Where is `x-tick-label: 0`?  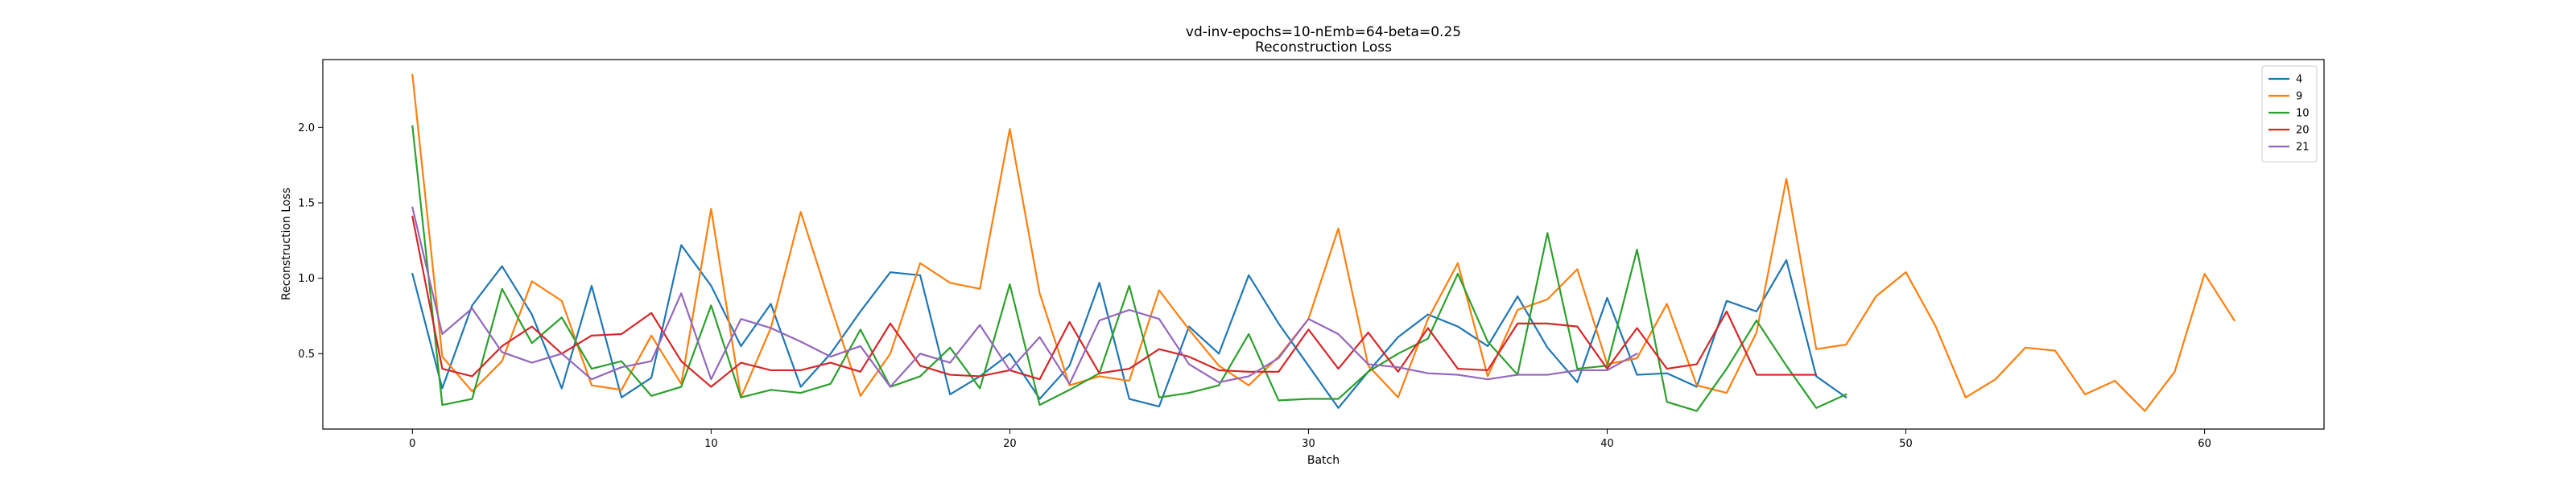
x-tick-label: 0 is located at coordinates (412, 444).